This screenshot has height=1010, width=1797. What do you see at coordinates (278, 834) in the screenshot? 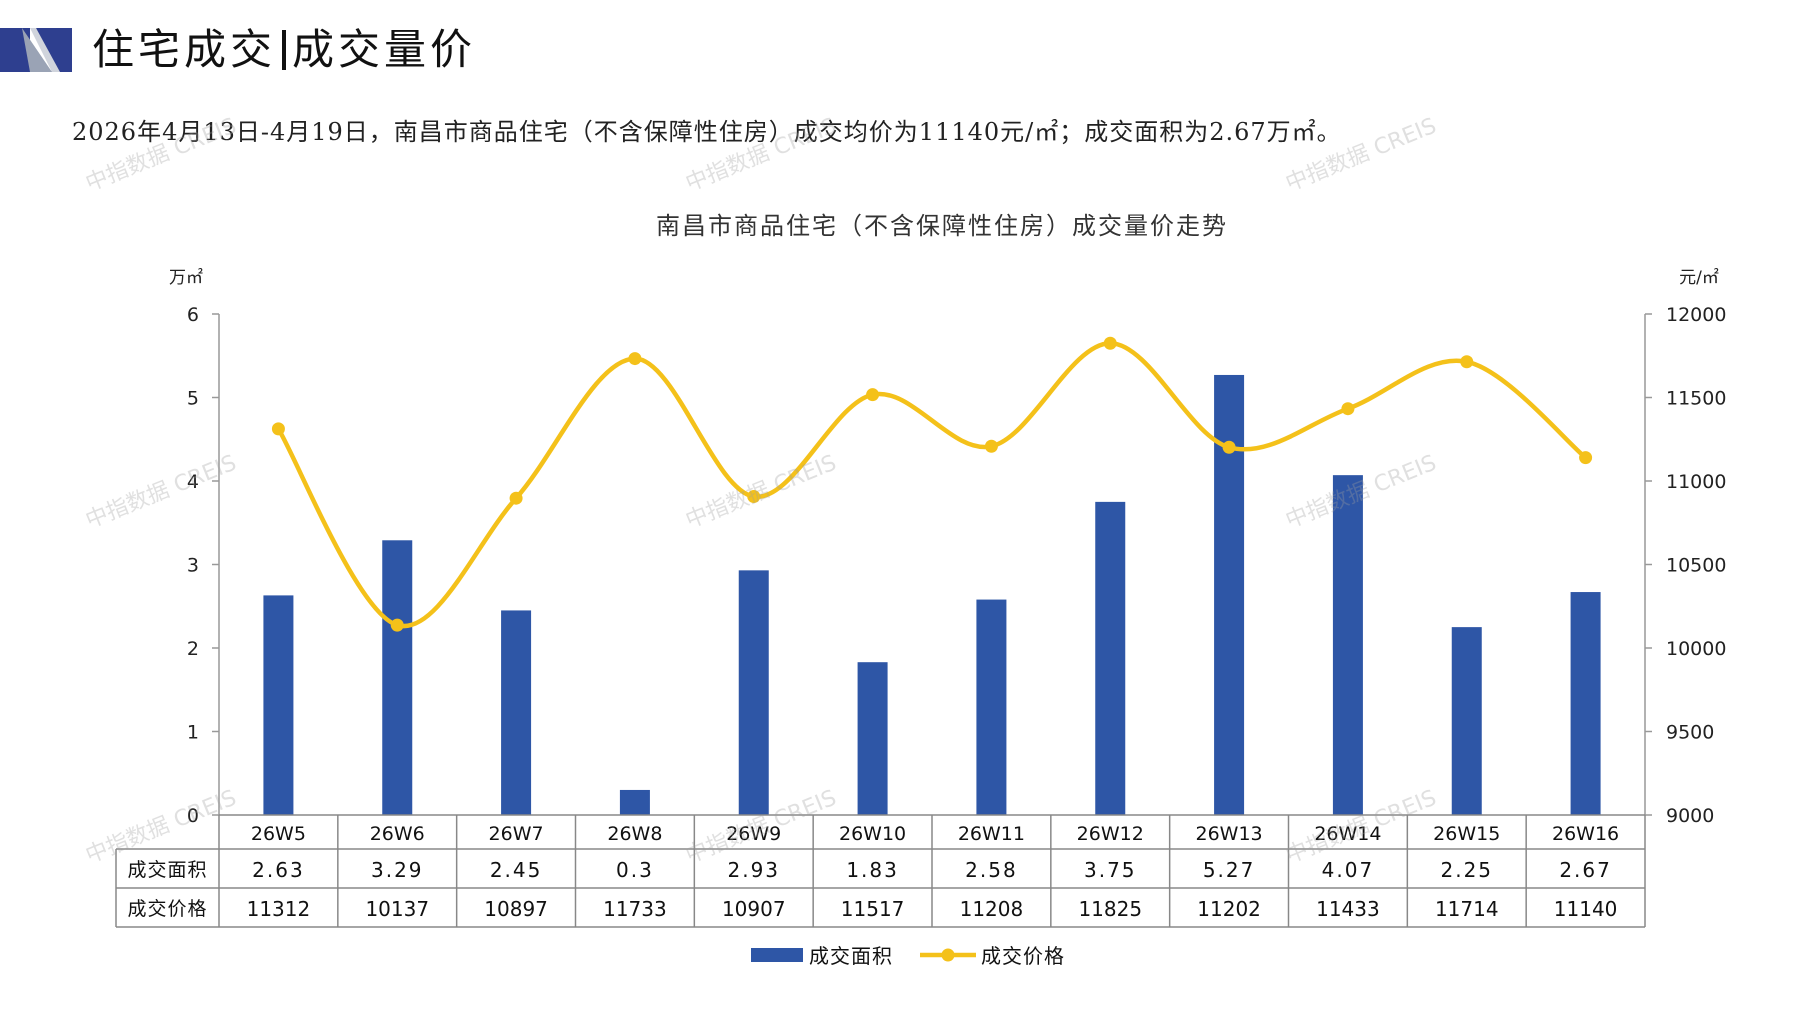
I see `x-tick-label: 26W5` at bounding box center [278, 834].